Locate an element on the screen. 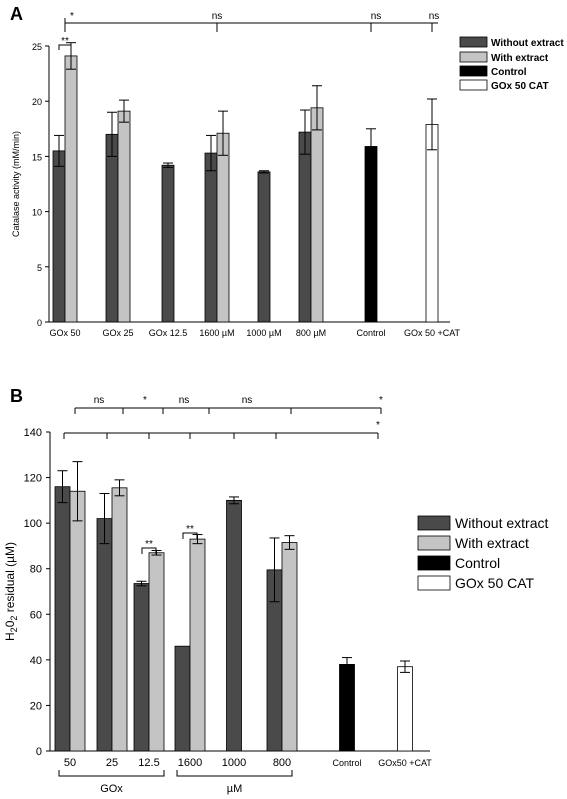 This screenshot has height=799, width=567. y-tick-label-b: 40 is located at coordinates (36, 661).